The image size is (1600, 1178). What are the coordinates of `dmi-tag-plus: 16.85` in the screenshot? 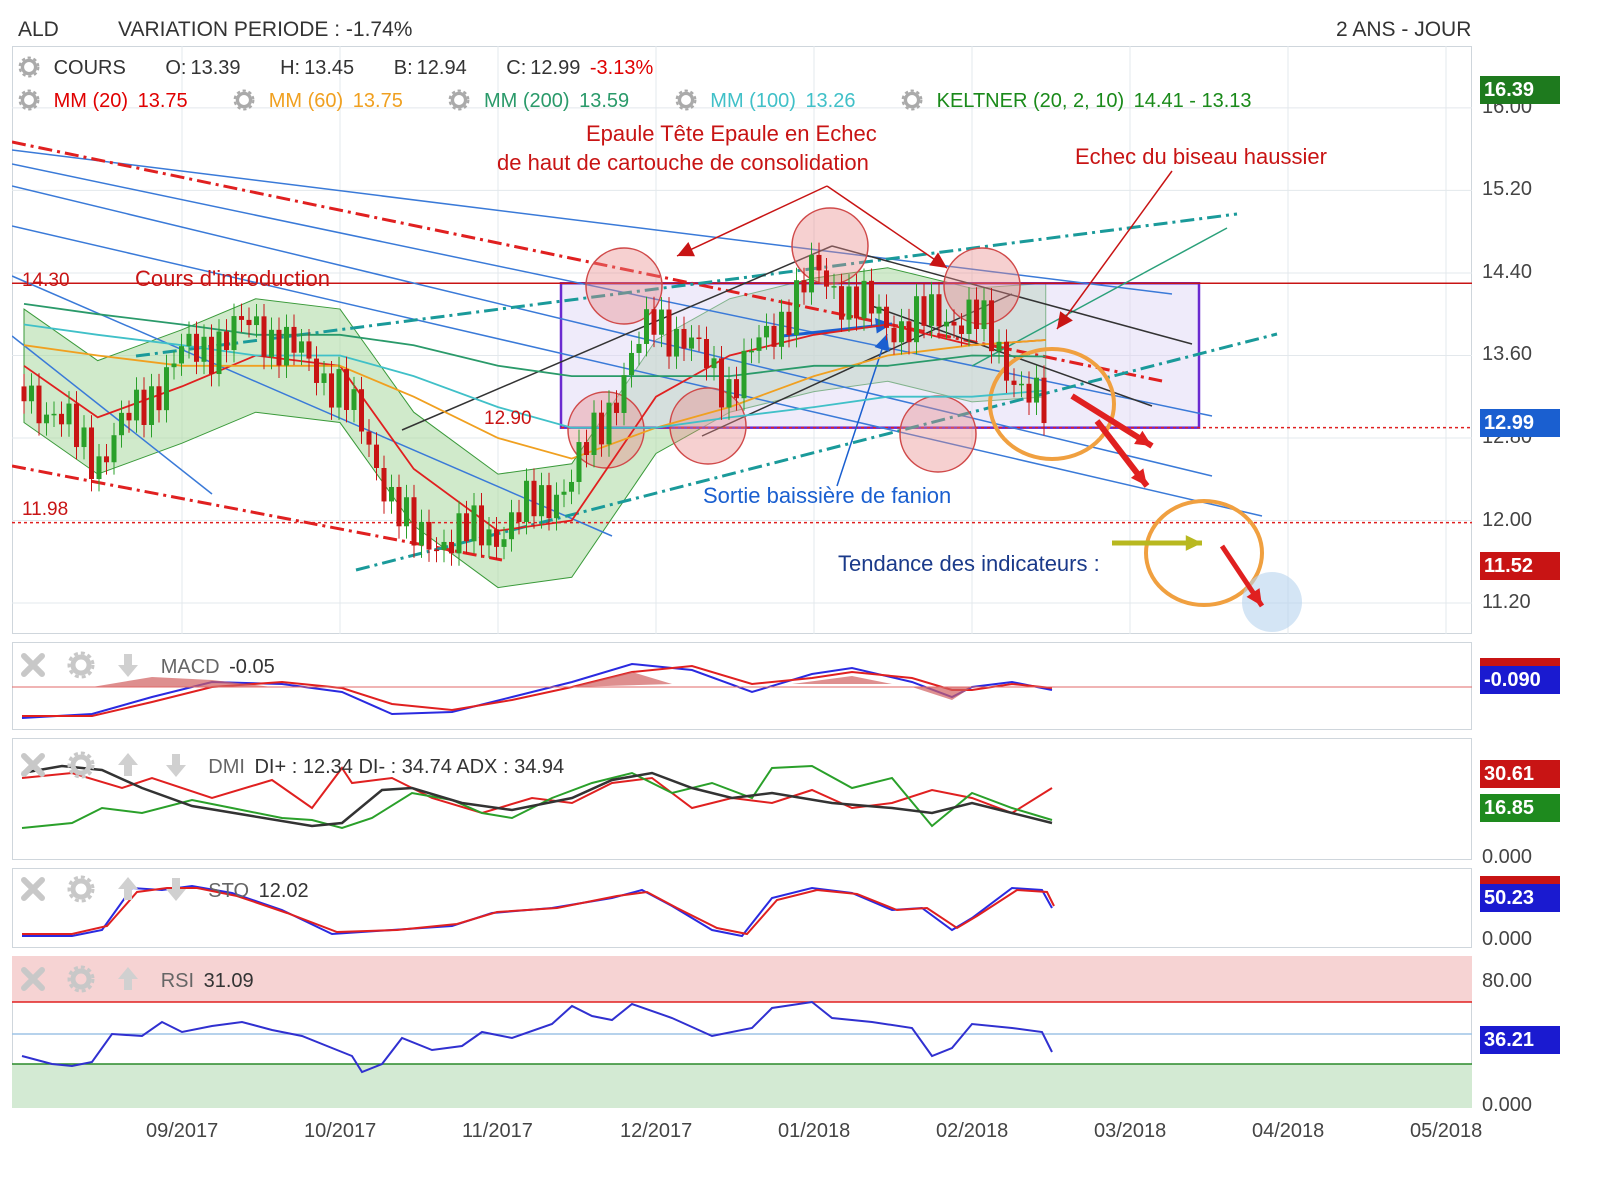 It's located at (1520, 808).